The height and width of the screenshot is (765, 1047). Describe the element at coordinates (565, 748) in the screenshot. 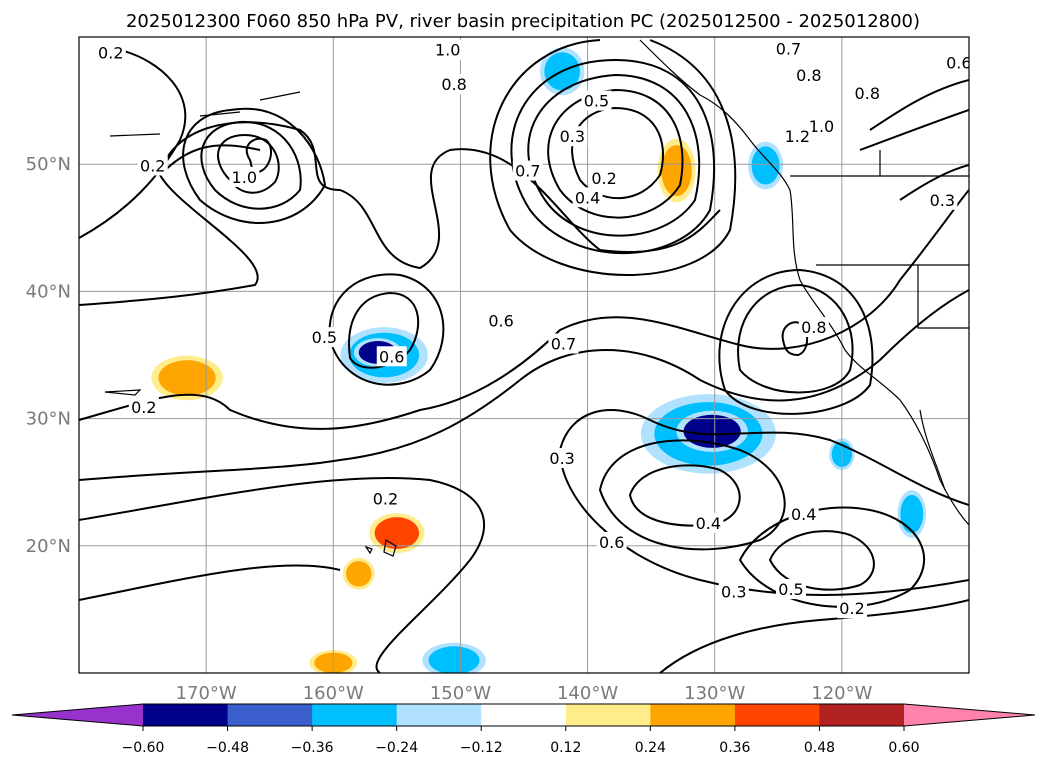

I see `colorbar-tick-label: 0.12` at that location.